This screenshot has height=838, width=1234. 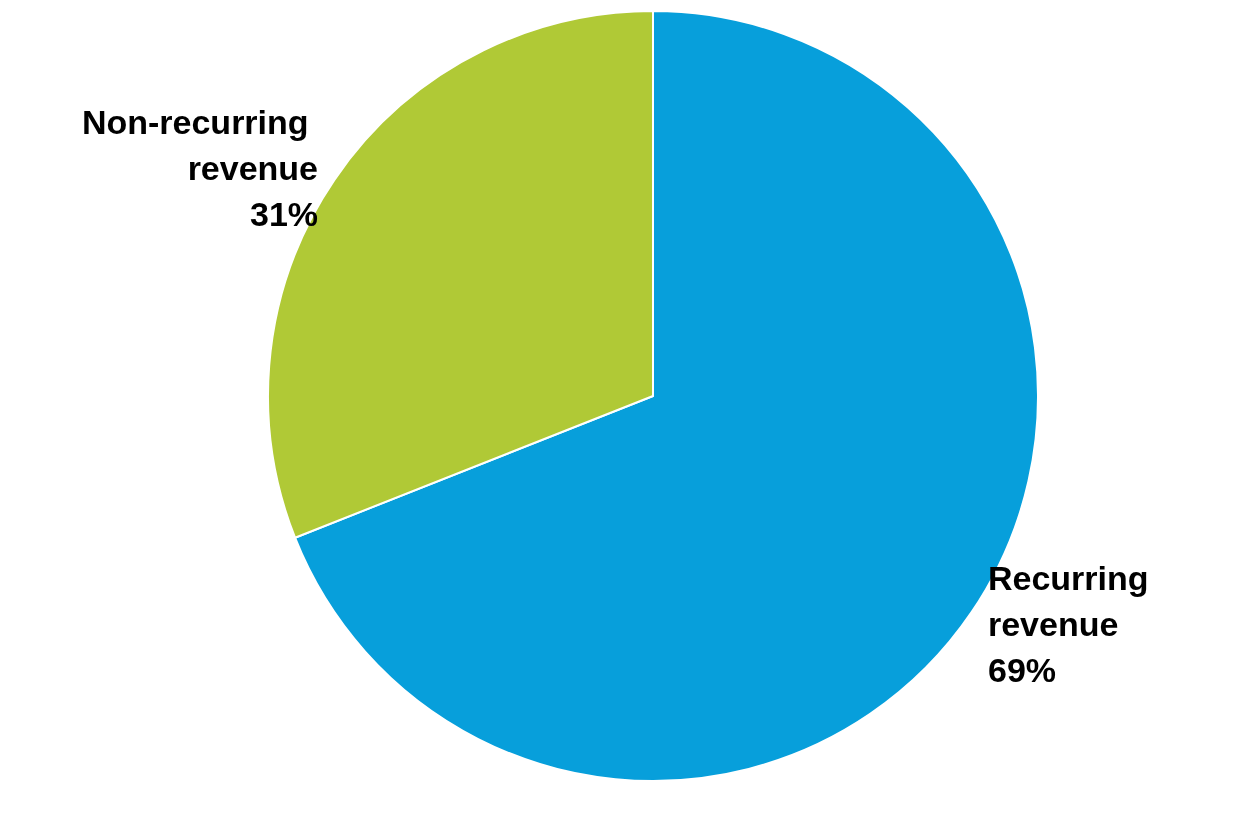 I want to click on slice-label: Recurring revenue, so click(x=1073, y=600).